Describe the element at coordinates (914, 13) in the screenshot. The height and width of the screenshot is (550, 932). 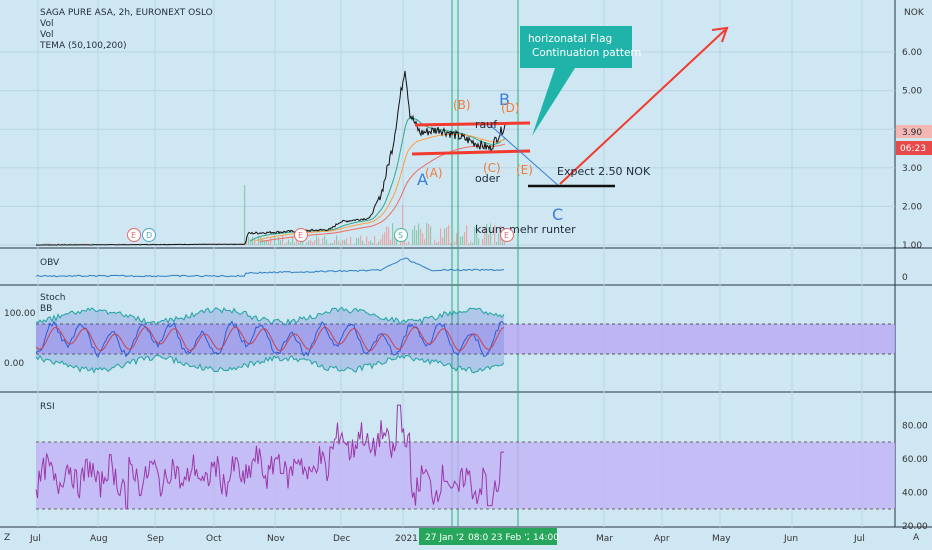
I see `y-unit-label: NOK` at that location.